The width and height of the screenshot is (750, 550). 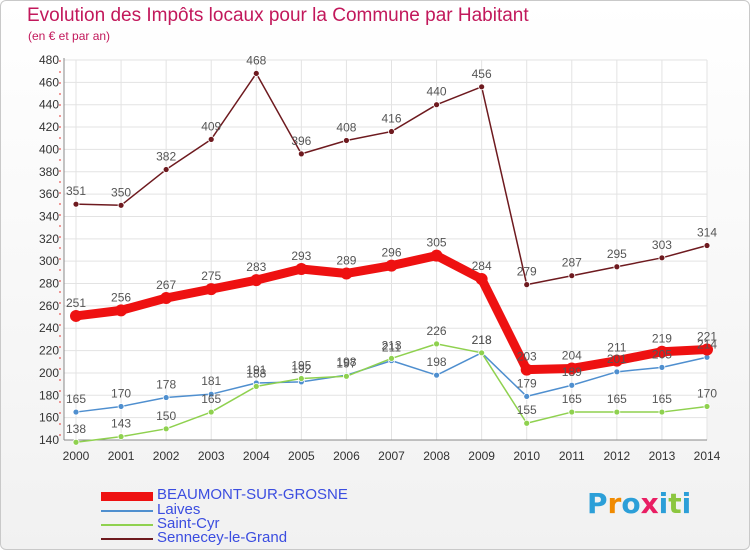 What do you see at coordinates (617, 254) in the screenshot?
I see `data-label: 295` at bounding box center [617, 254].